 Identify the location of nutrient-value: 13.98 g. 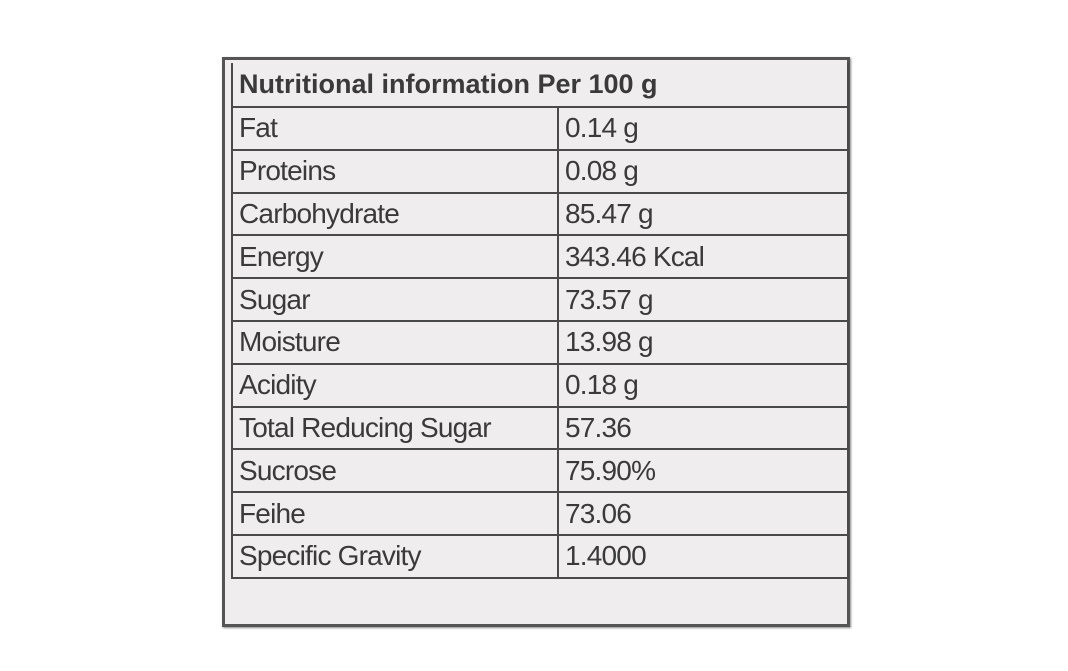
(703, 342).